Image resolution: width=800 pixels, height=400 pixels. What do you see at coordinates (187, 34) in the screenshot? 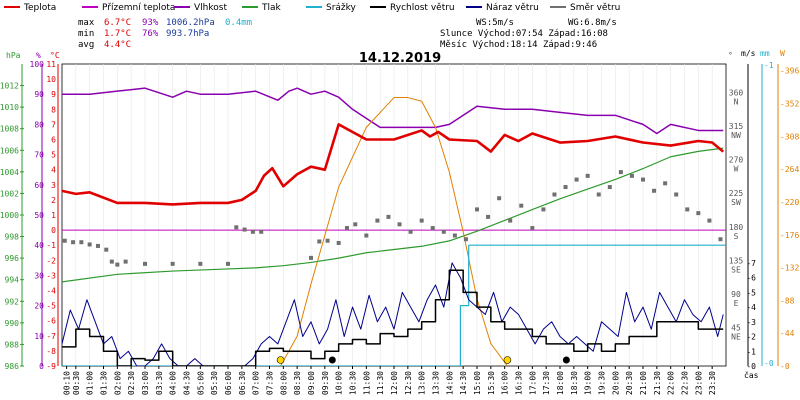
I see `stat-pressure: 993.7hPa` at bounding box center [187, 34].